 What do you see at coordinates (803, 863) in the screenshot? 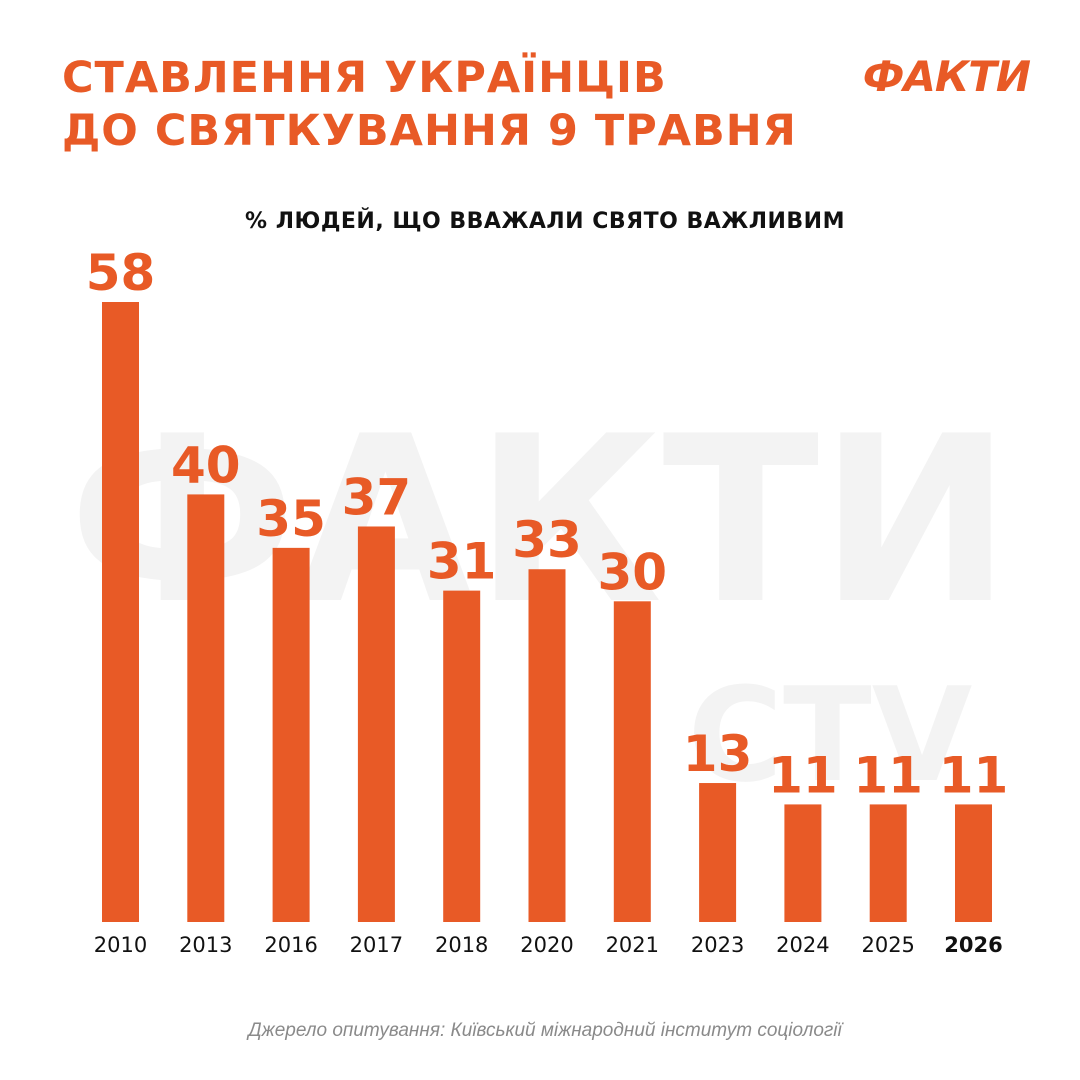
I see `bar-2024` at bounding box center [803, 863].